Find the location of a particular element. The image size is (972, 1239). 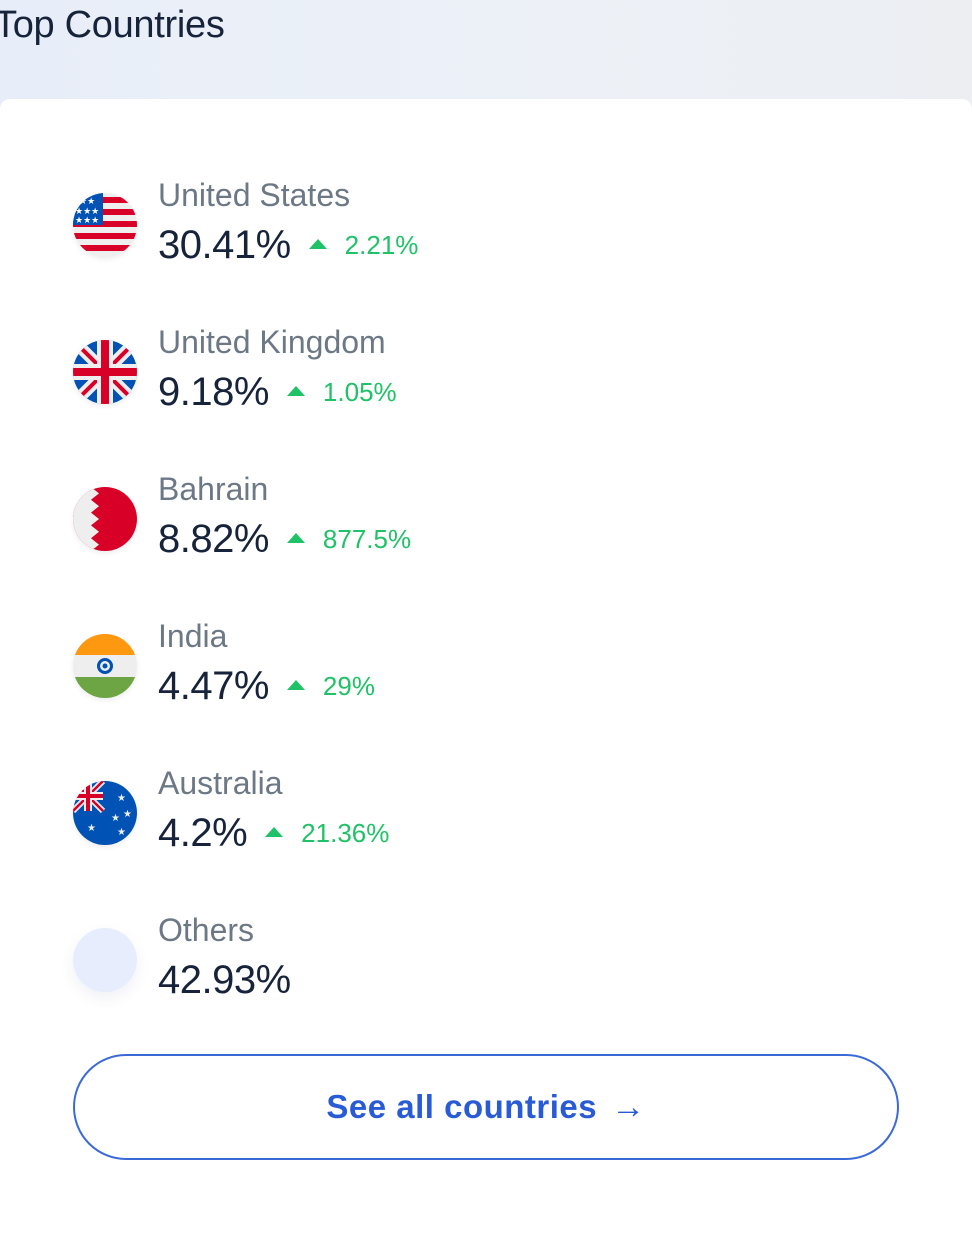

country-change: 29% is located at coordinates (348, 686).